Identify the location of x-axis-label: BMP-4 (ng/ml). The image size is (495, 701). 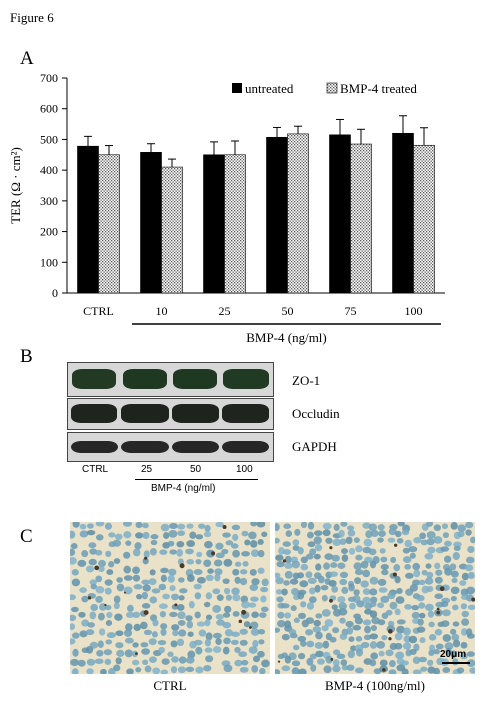
(286, 337).